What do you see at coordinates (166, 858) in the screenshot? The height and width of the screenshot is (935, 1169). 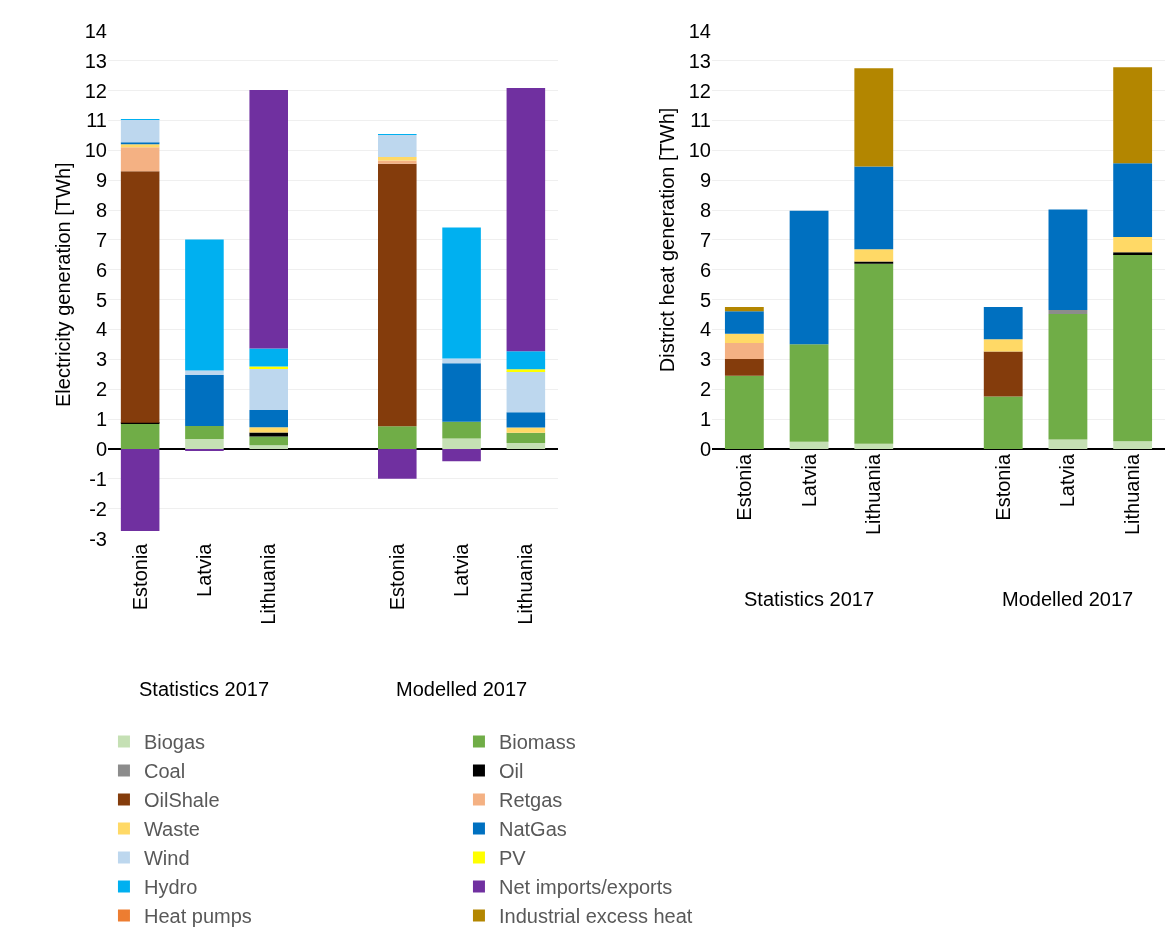 I see `legend-label: Wind` at bounding box center [166, 858].